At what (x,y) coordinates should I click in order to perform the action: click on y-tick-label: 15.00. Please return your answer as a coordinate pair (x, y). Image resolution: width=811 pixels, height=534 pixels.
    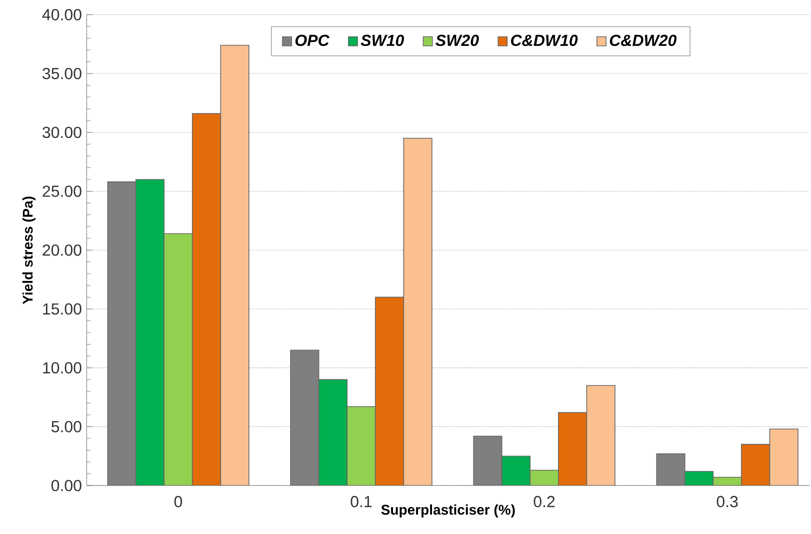
    Looking at the image, I should click on (62, 309).